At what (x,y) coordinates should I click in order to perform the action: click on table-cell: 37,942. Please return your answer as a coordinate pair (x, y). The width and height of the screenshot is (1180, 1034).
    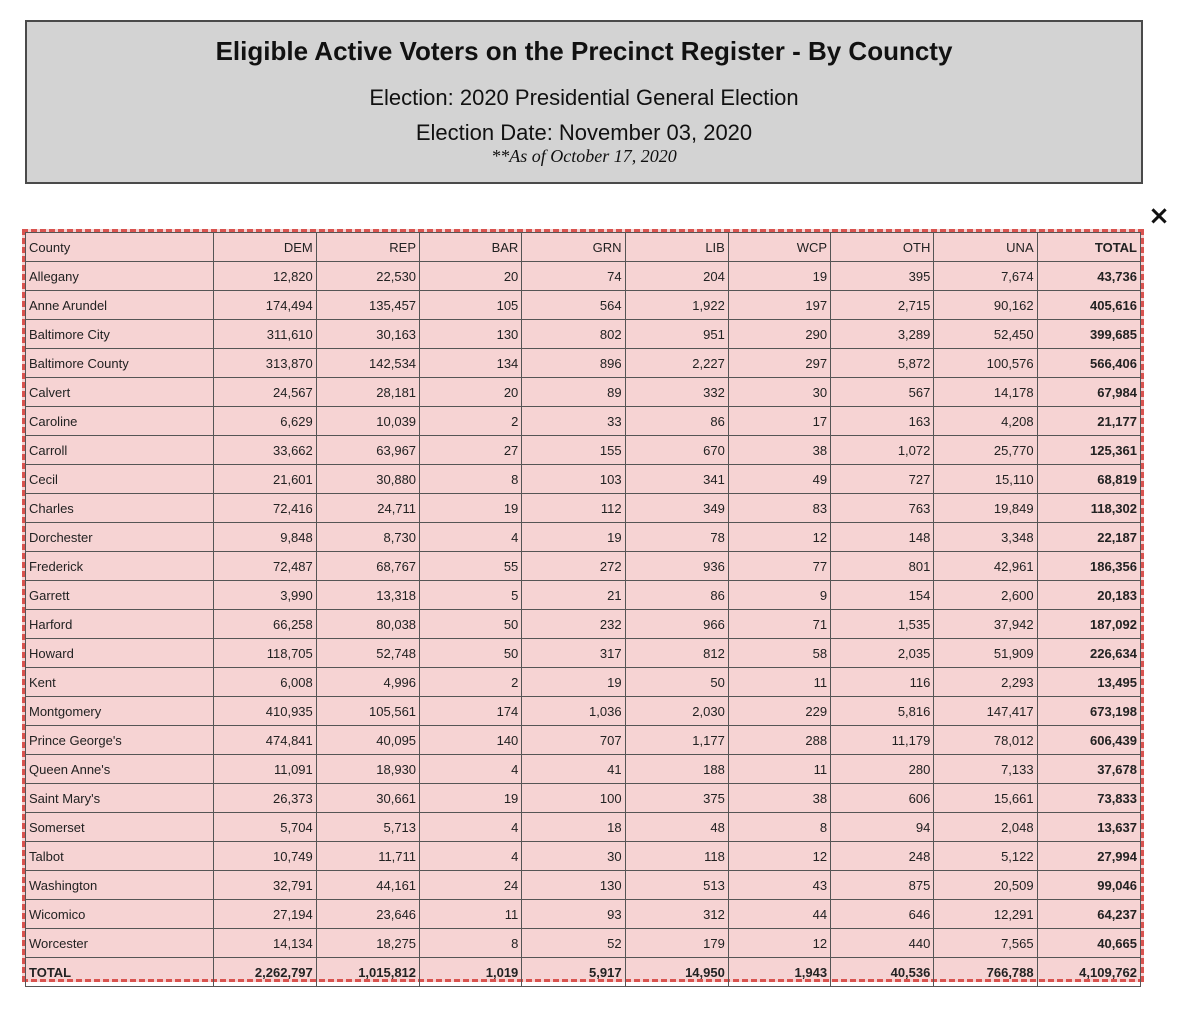
    Looking at the image, I should click on (985, 624).